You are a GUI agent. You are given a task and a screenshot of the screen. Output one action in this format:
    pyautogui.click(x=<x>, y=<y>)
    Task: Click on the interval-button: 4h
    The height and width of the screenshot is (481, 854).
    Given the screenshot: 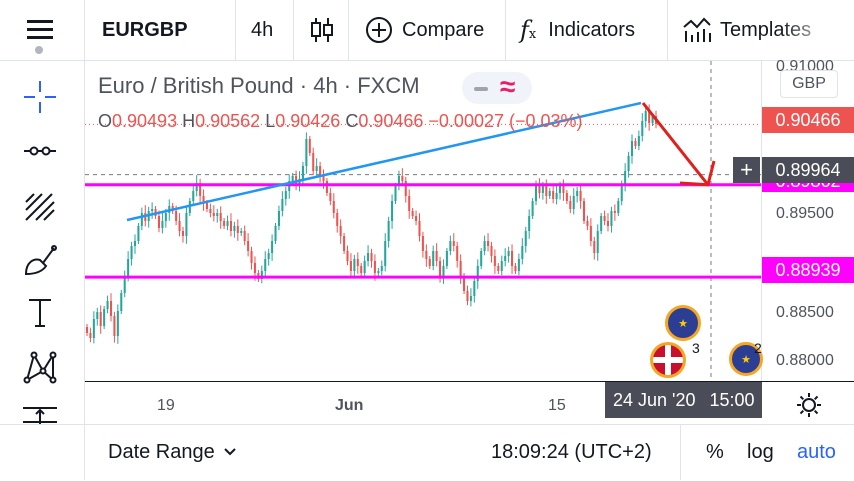 What is the action you would take?
    pyautogui.click(x=262, y=29)
    